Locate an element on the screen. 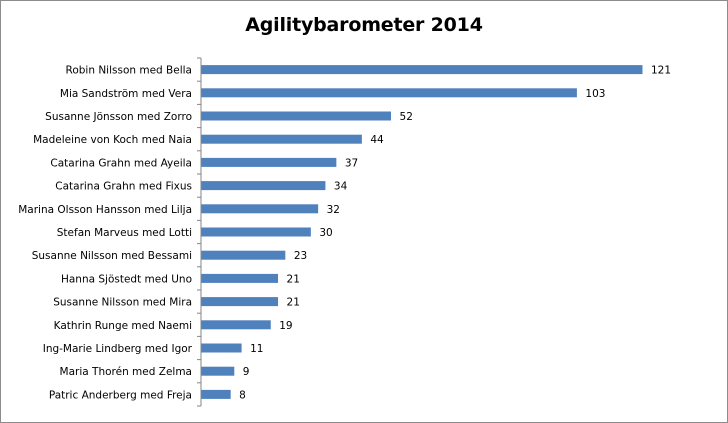  category-label: Ing-Marie Lindberg med Igor is located at coordinates (118, 349).